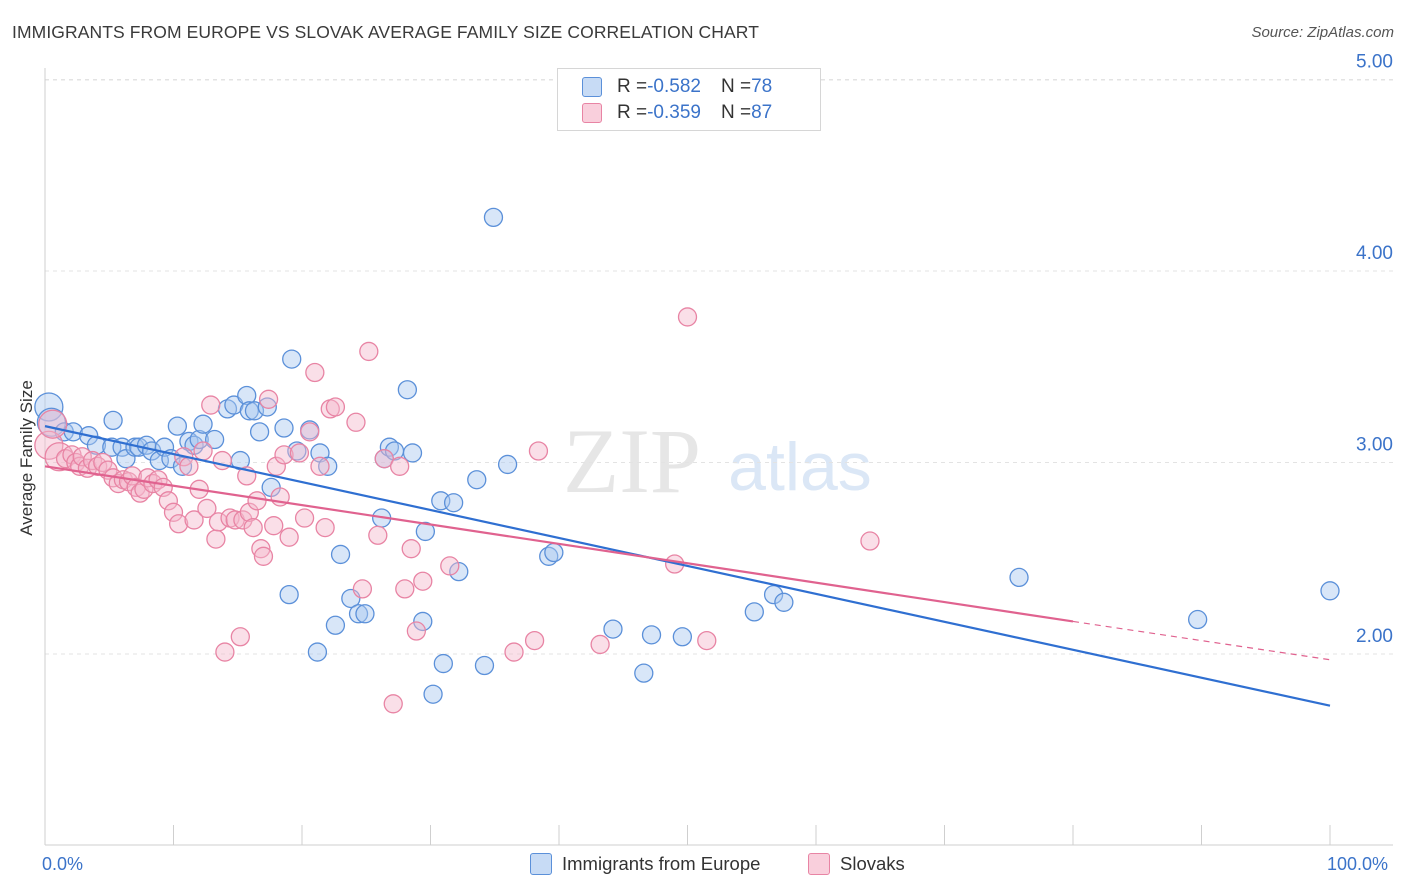  What do you see at coordinates (689, 99) in the screenshot?
I see `correlation-legend: R = -0.582 N = 78 R = -0.359 N = 87` at bounding box center [689, 99].